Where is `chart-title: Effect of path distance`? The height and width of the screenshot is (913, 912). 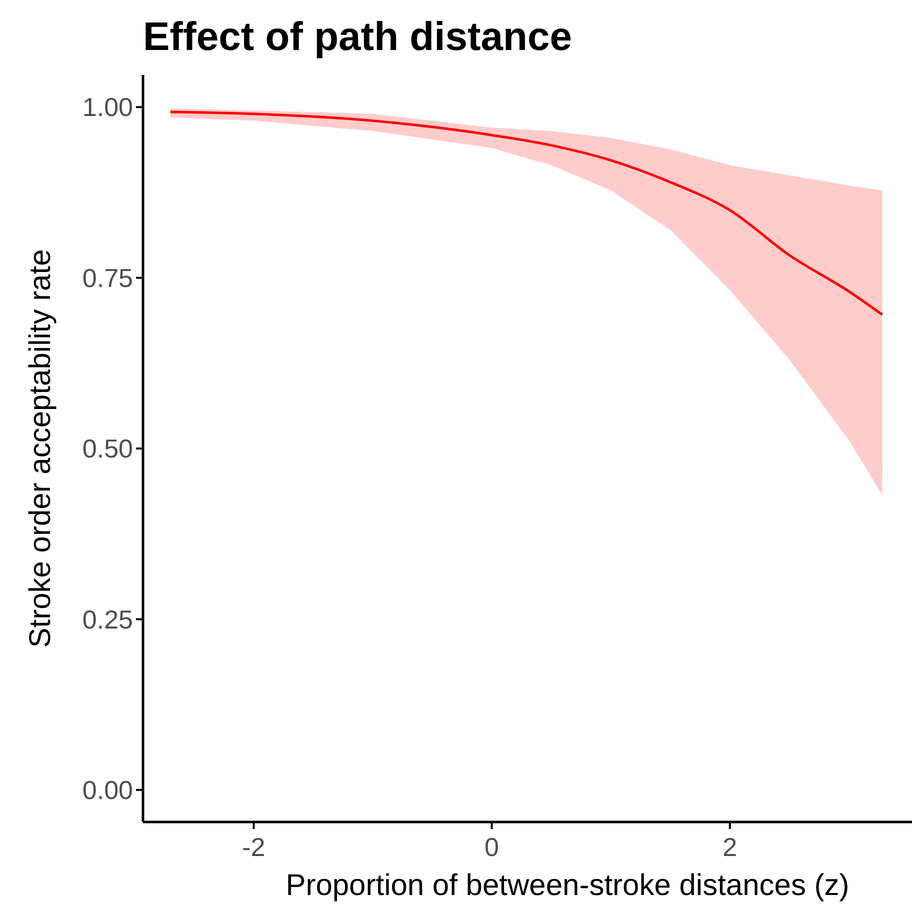
chart-title: Effect of path distance is located at coordinates (357, 37).